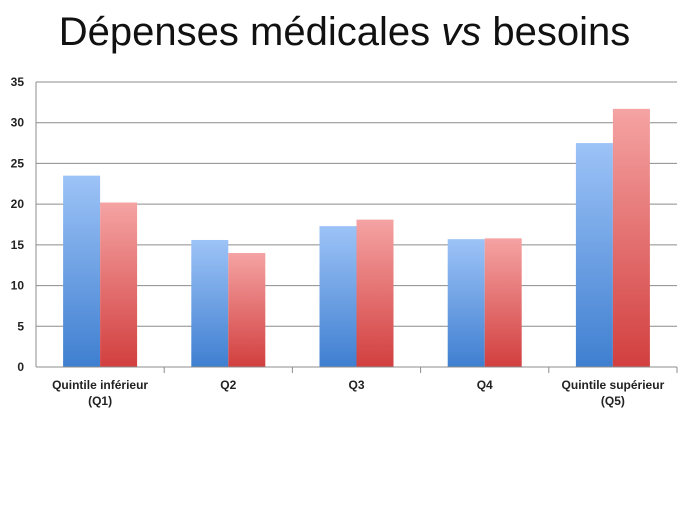 Image resolution: width=689 pixels, height=517 pixels. I want to click on y-tick-label: 5, so click(20, 326).